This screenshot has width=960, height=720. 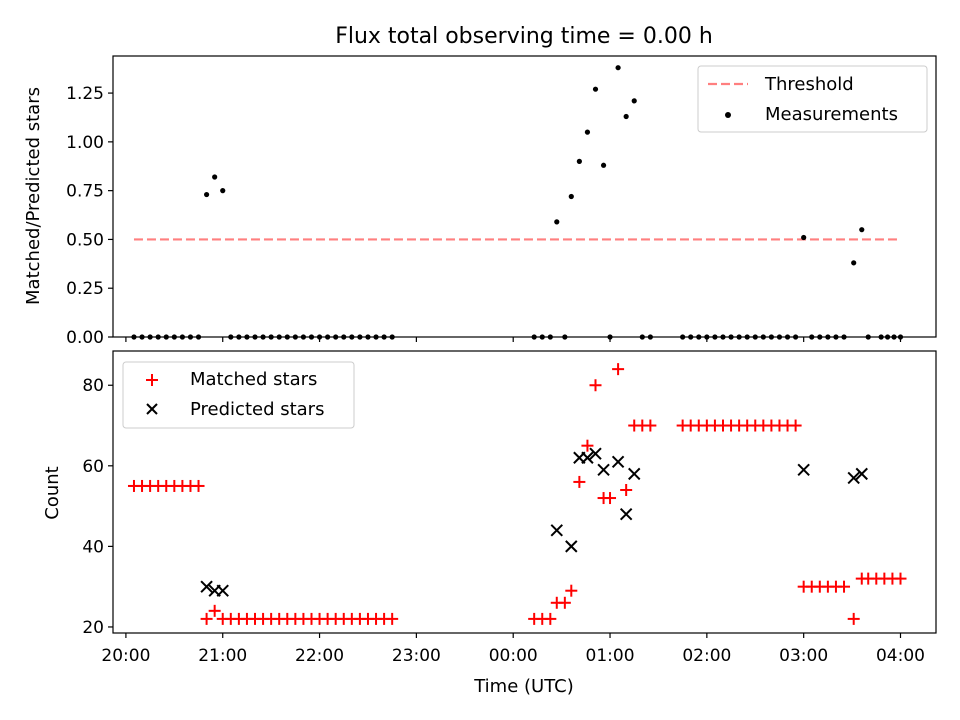 I want to click on top-y-tick-label: 0.50, so click(x=85, y=240).